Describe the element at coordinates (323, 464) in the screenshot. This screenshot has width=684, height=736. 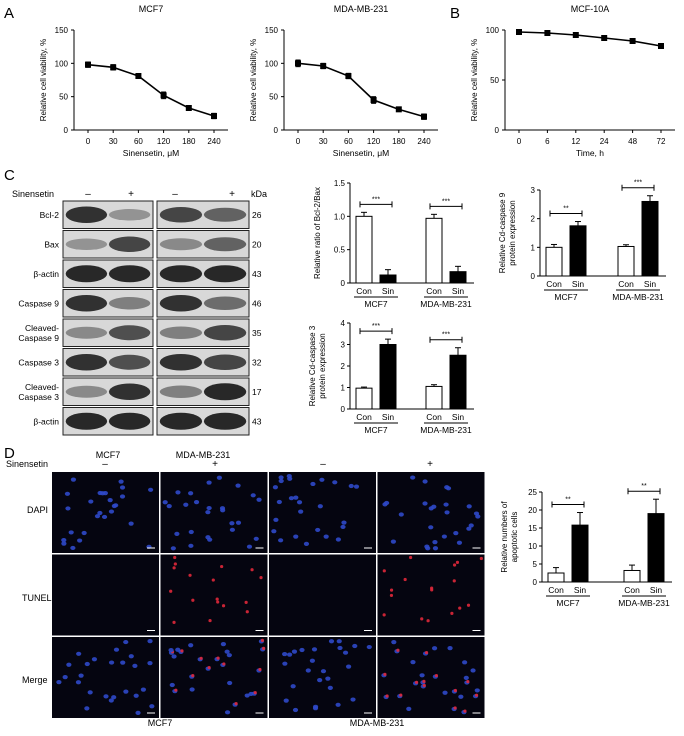
I see `micro-sign-3: –` at that location.